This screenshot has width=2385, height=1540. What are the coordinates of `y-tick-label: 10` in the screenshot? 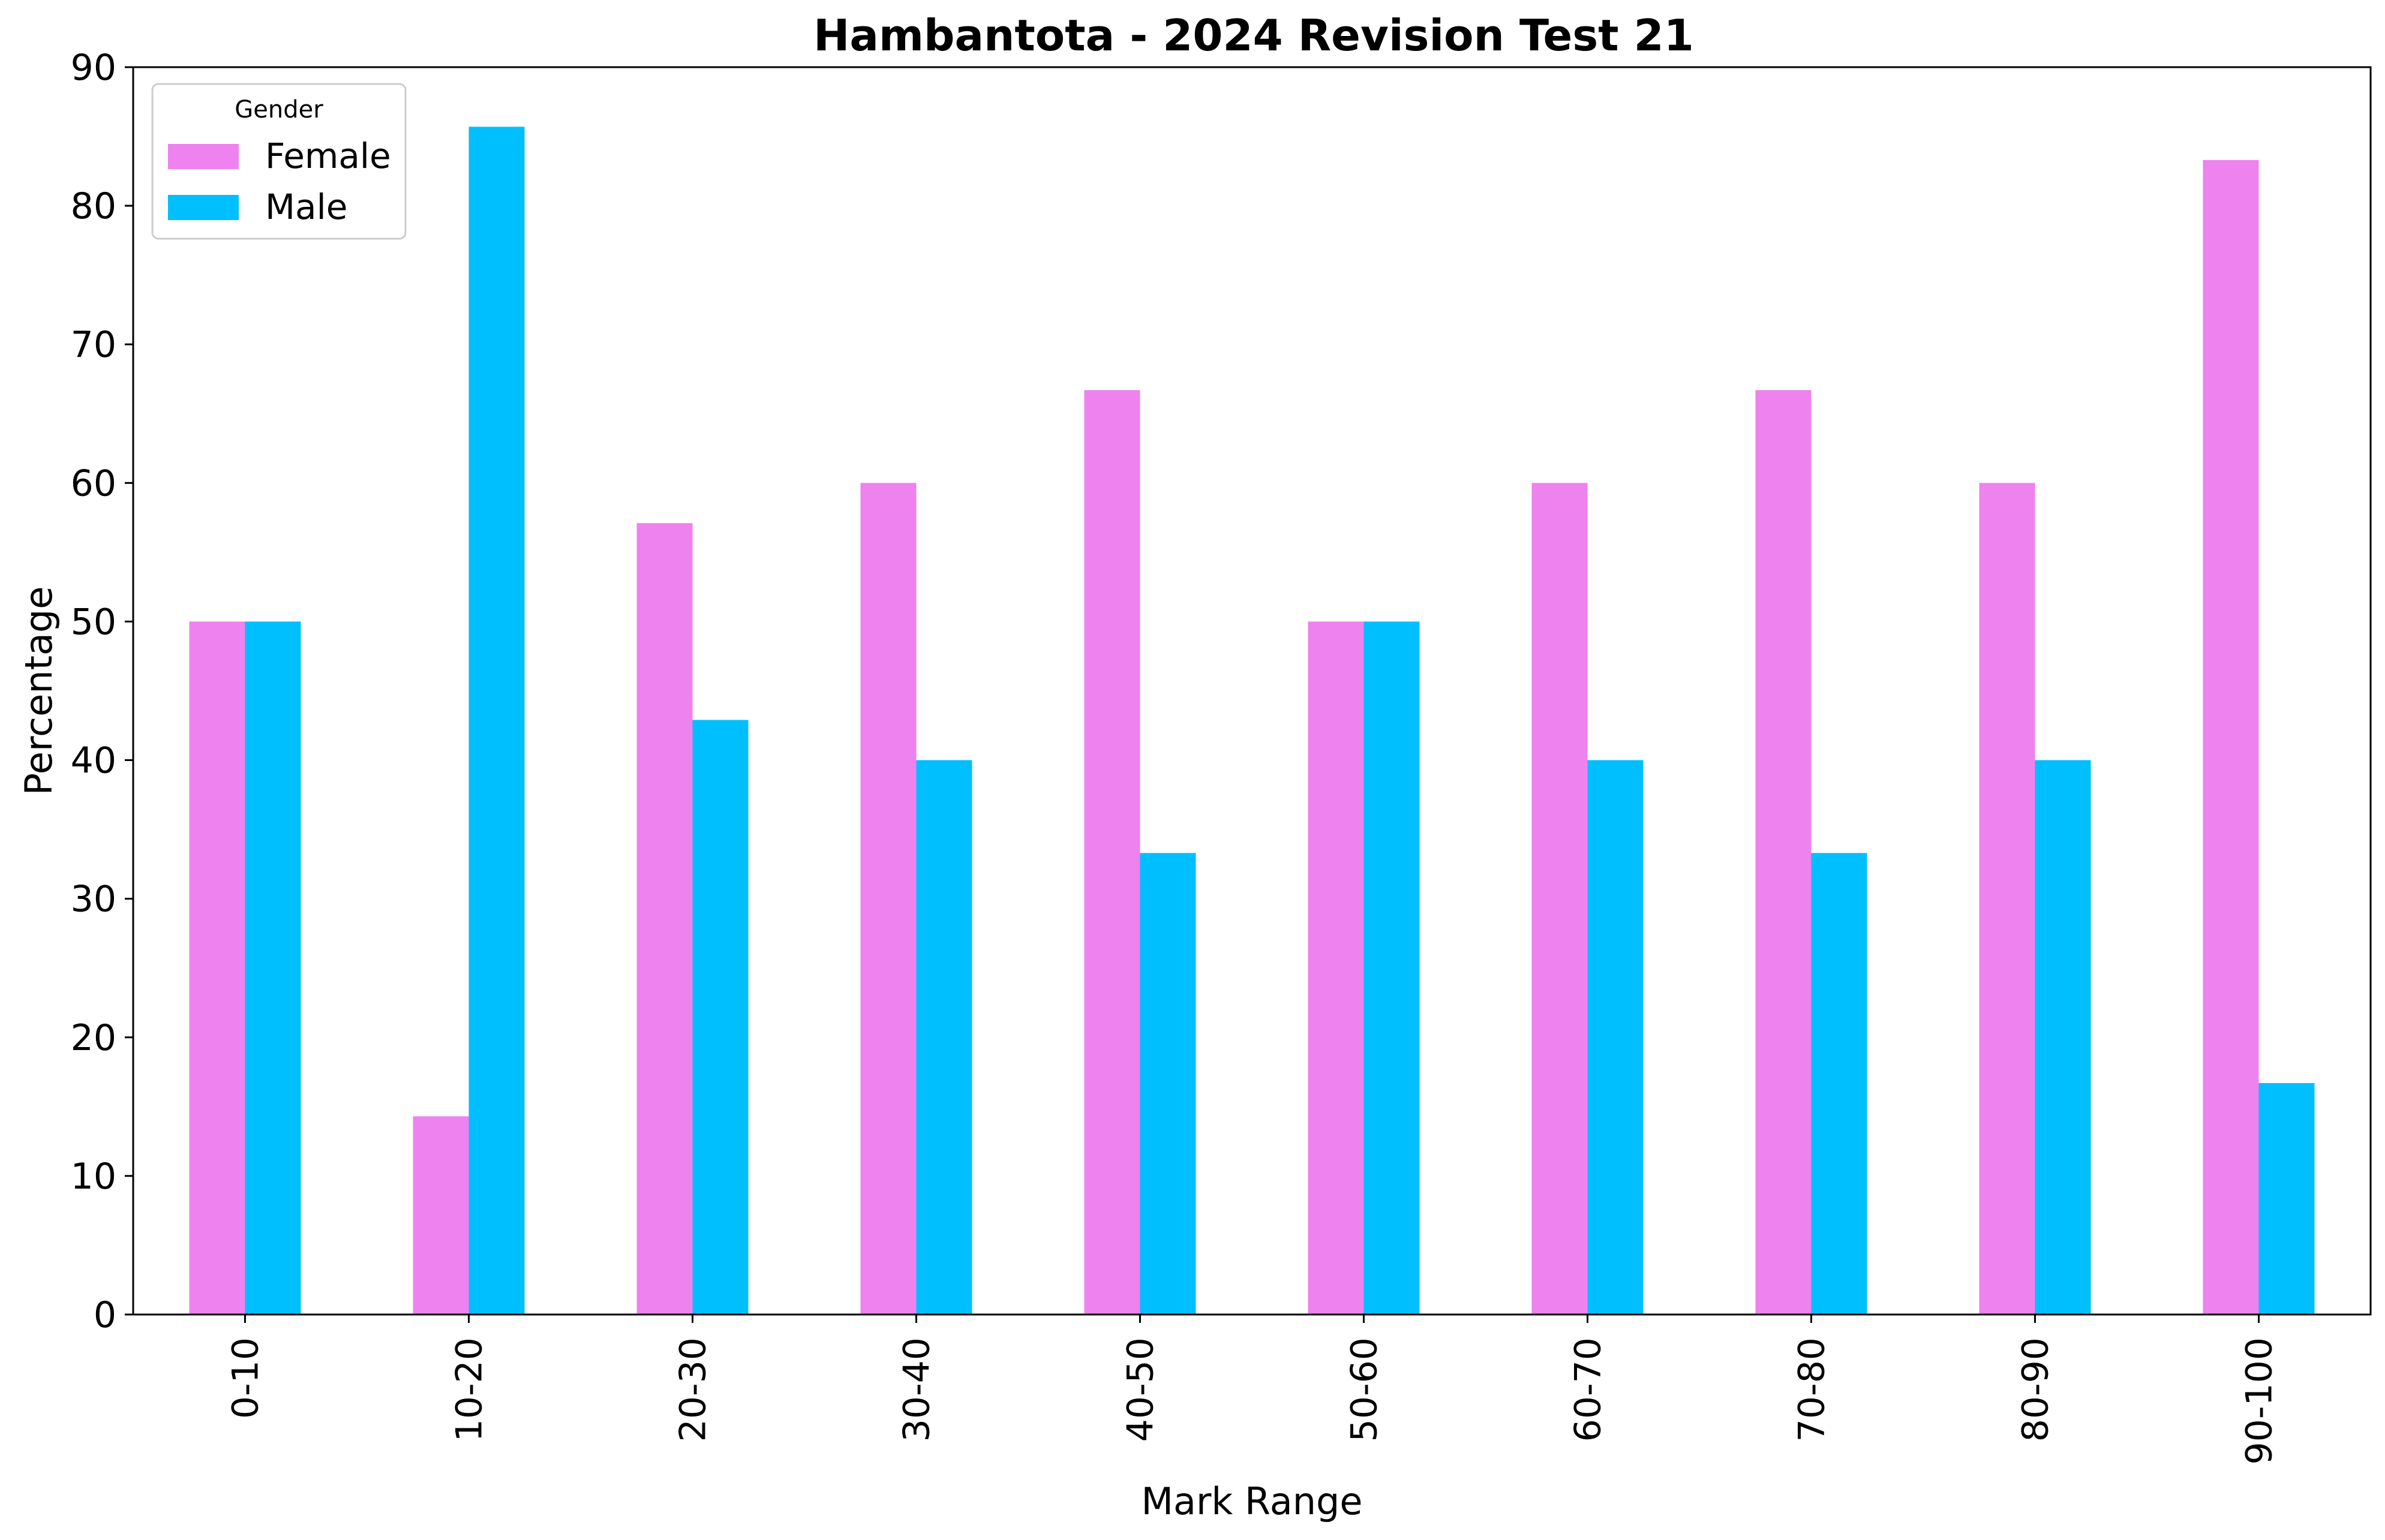 It's located at (93, 1177).